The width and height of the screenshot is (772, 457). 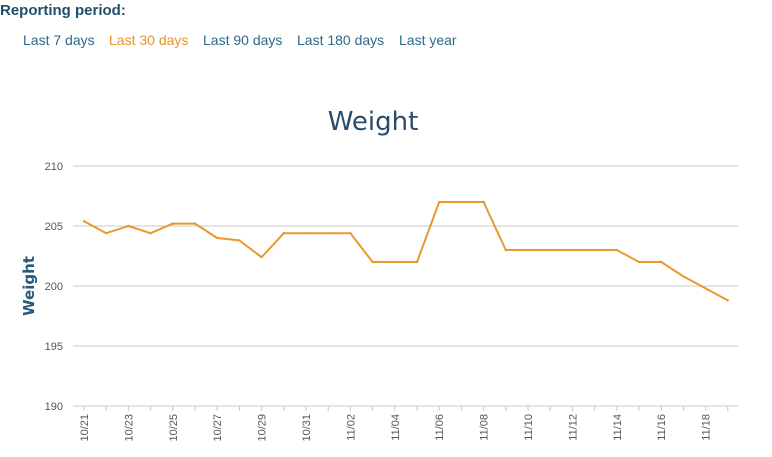 What do you see at coordinates (263, 428) in the screenshot?
I see `x-tick-label: 10/29` at bounding box center [263, 428].